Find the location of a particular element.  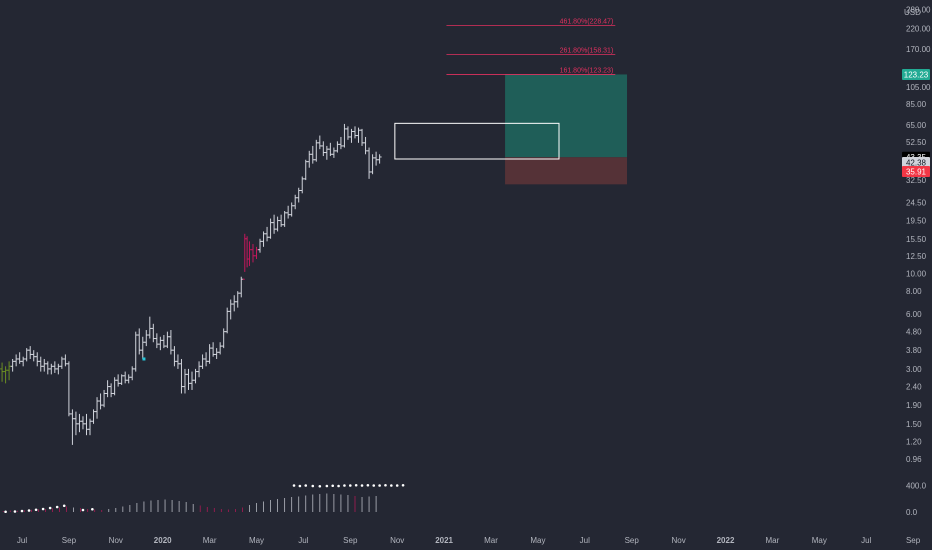

price-tick-label: 0.96 is located at coordinates (914, 459).